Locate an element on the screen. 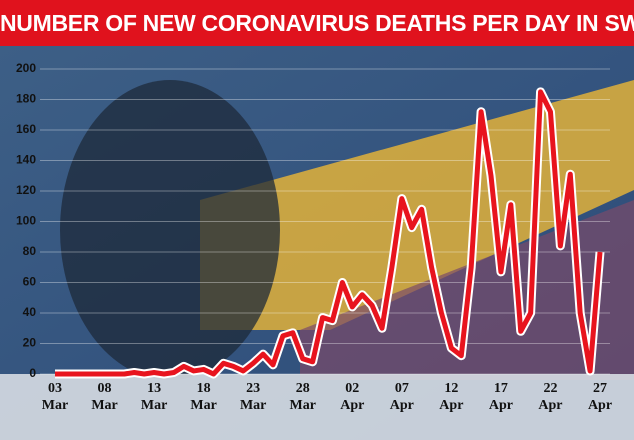  x-tick-label: 17 Apr is located at coordinates (500, 397).